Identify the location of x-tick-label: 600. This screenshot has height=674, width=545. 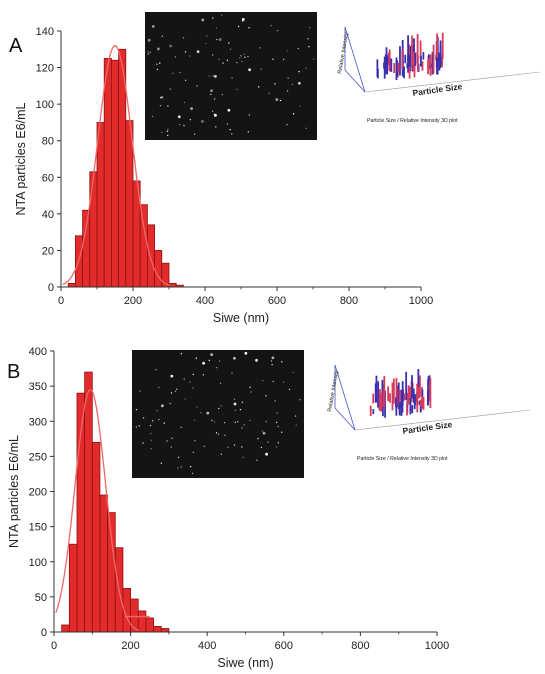
(284, 646).